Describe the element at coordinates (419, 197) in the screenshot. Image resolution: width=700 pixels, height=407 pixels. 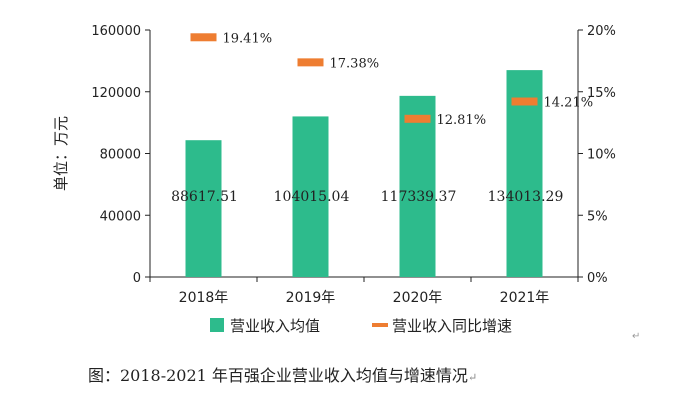
I see `bar-value-label: 117339.37` at that location.